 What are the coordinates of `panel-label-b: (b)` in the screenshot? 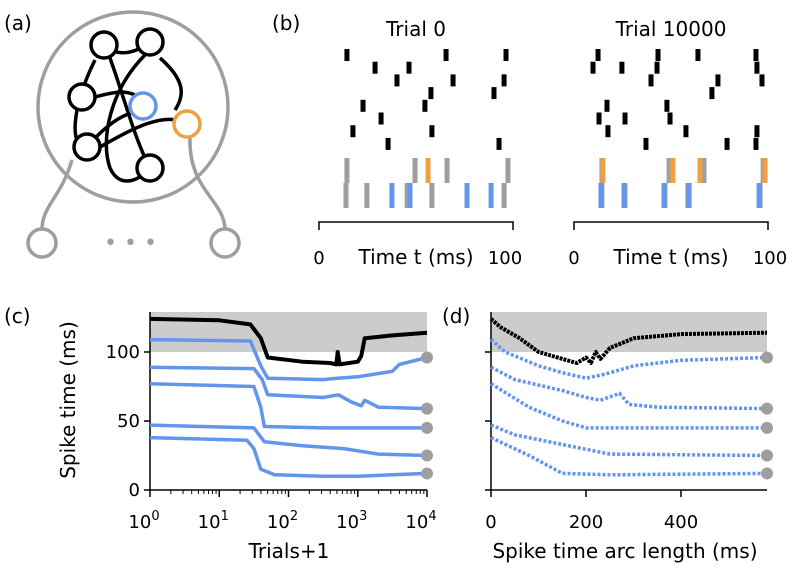 It's located at (286, 23).